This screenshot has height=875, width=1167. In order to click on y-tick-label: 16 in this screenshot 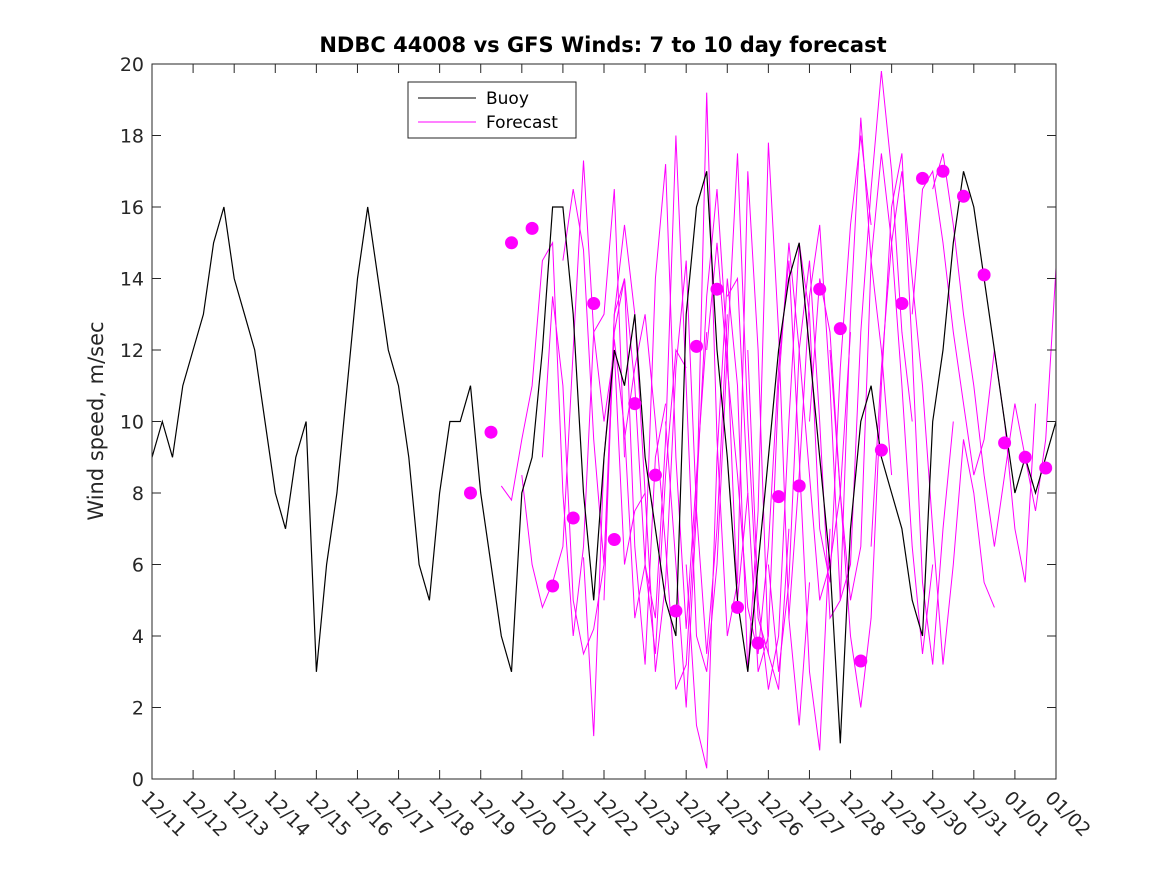, I will do `click(132, 208)`.